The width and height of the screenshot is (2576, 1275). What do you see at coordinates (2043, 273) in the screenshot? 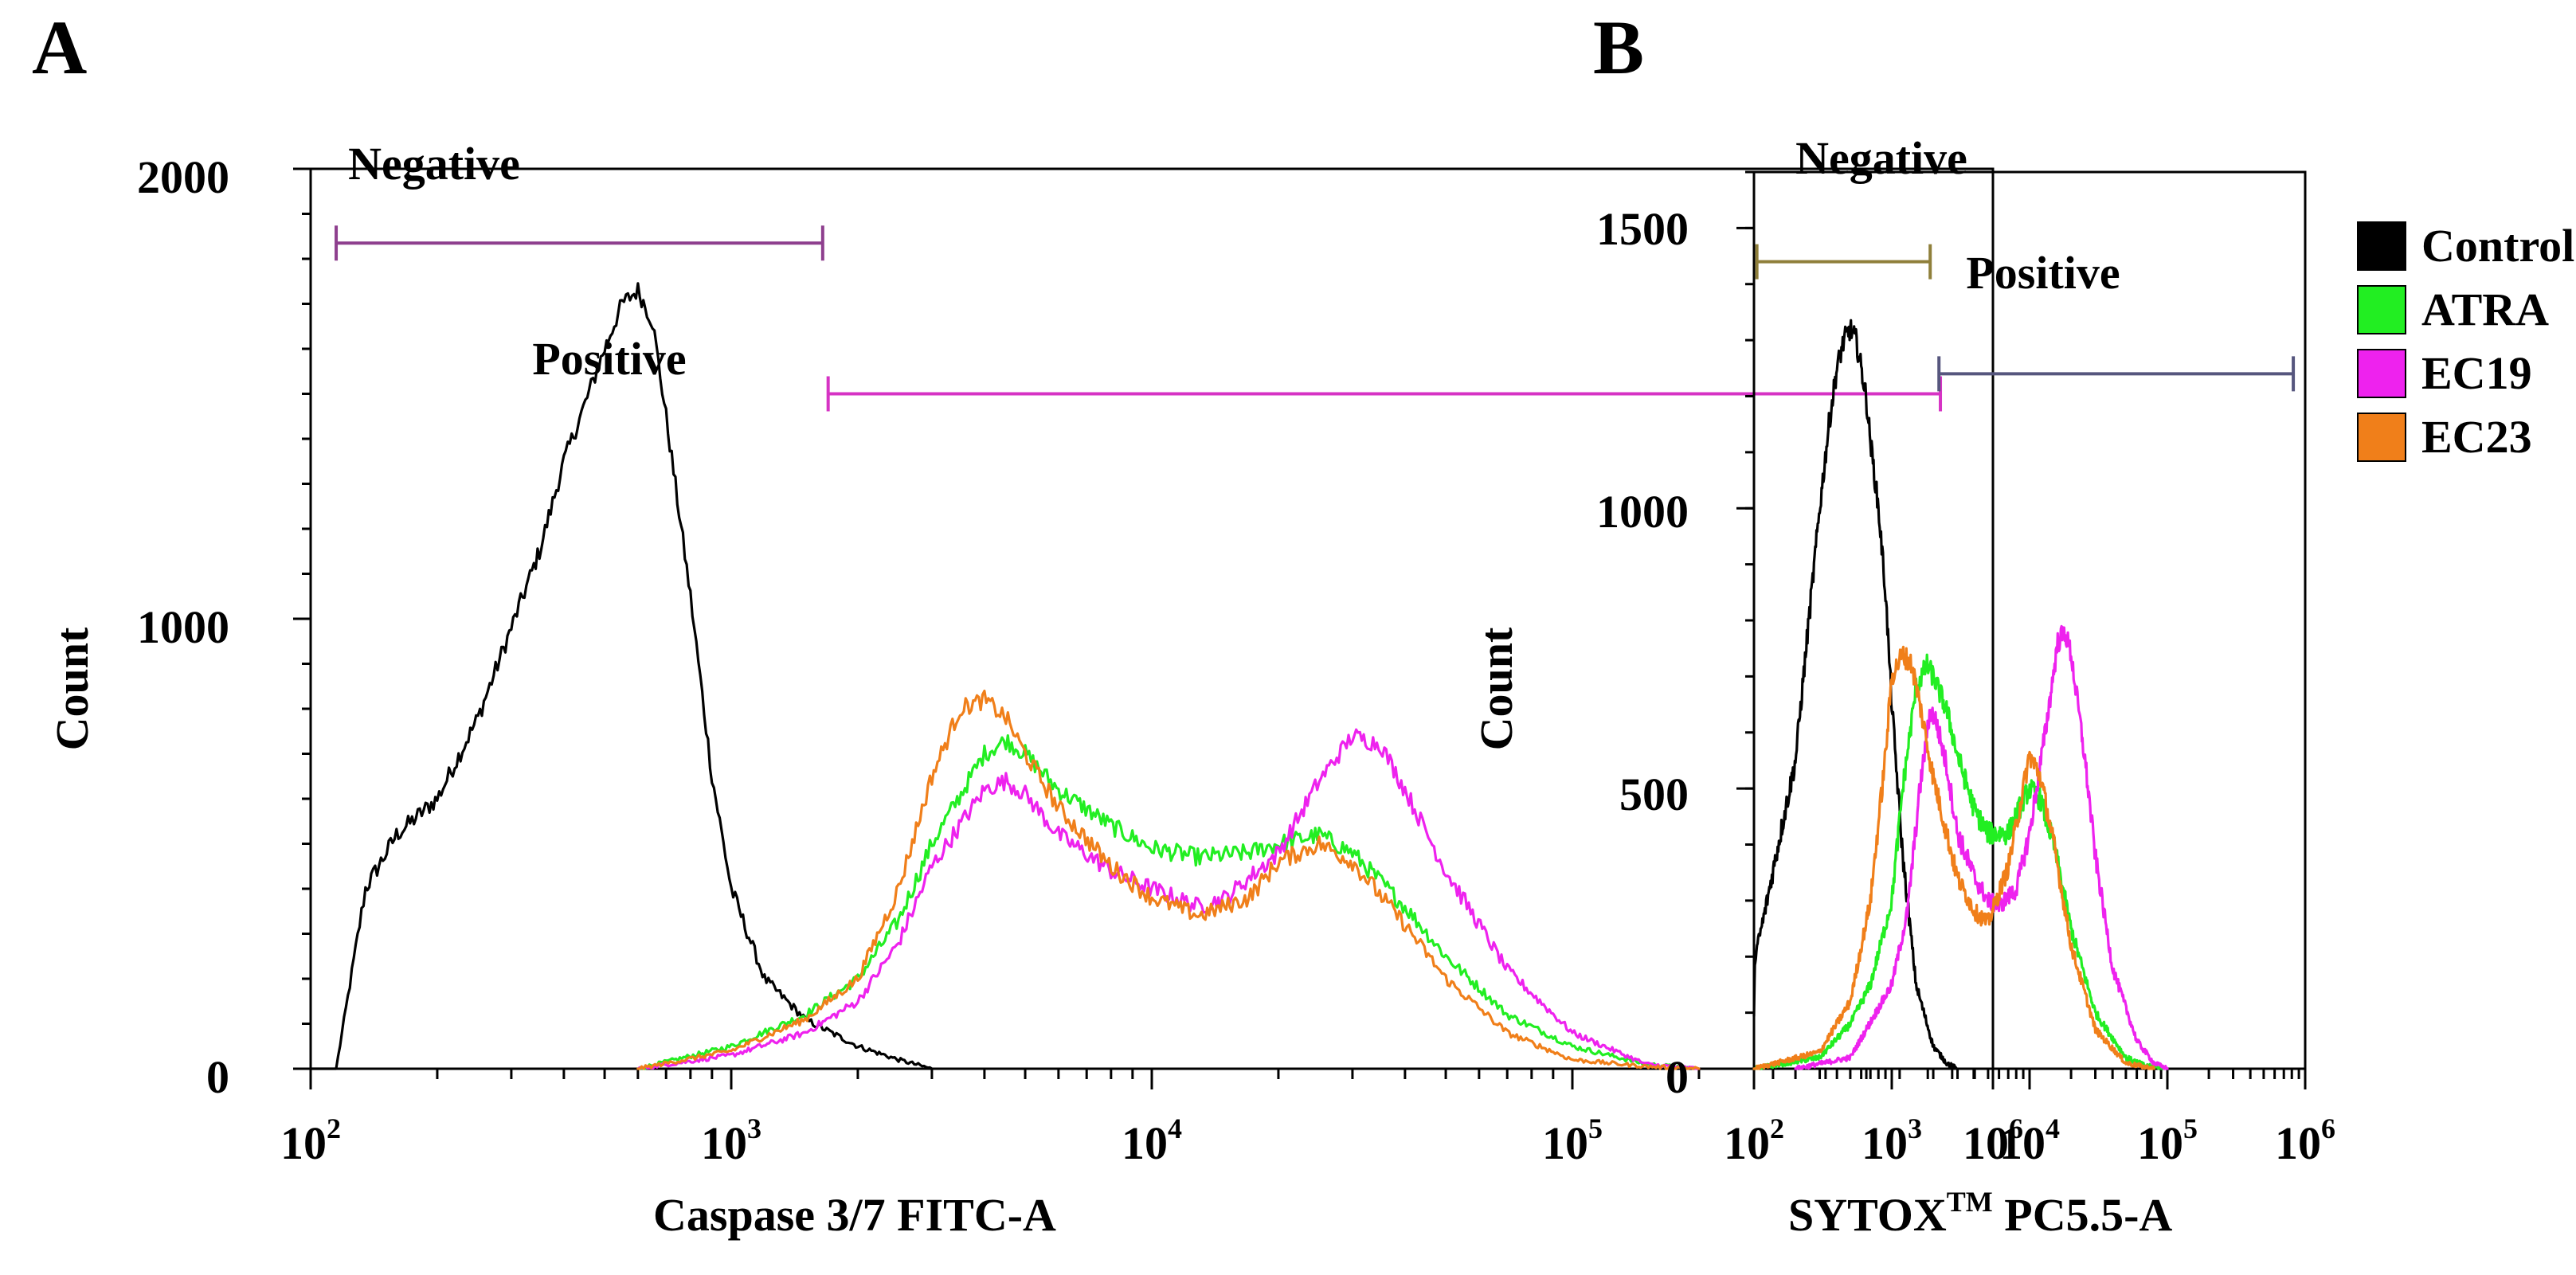
I see `panel-b-gate-positive-label: Positive` at bounding box center [2043, 273].